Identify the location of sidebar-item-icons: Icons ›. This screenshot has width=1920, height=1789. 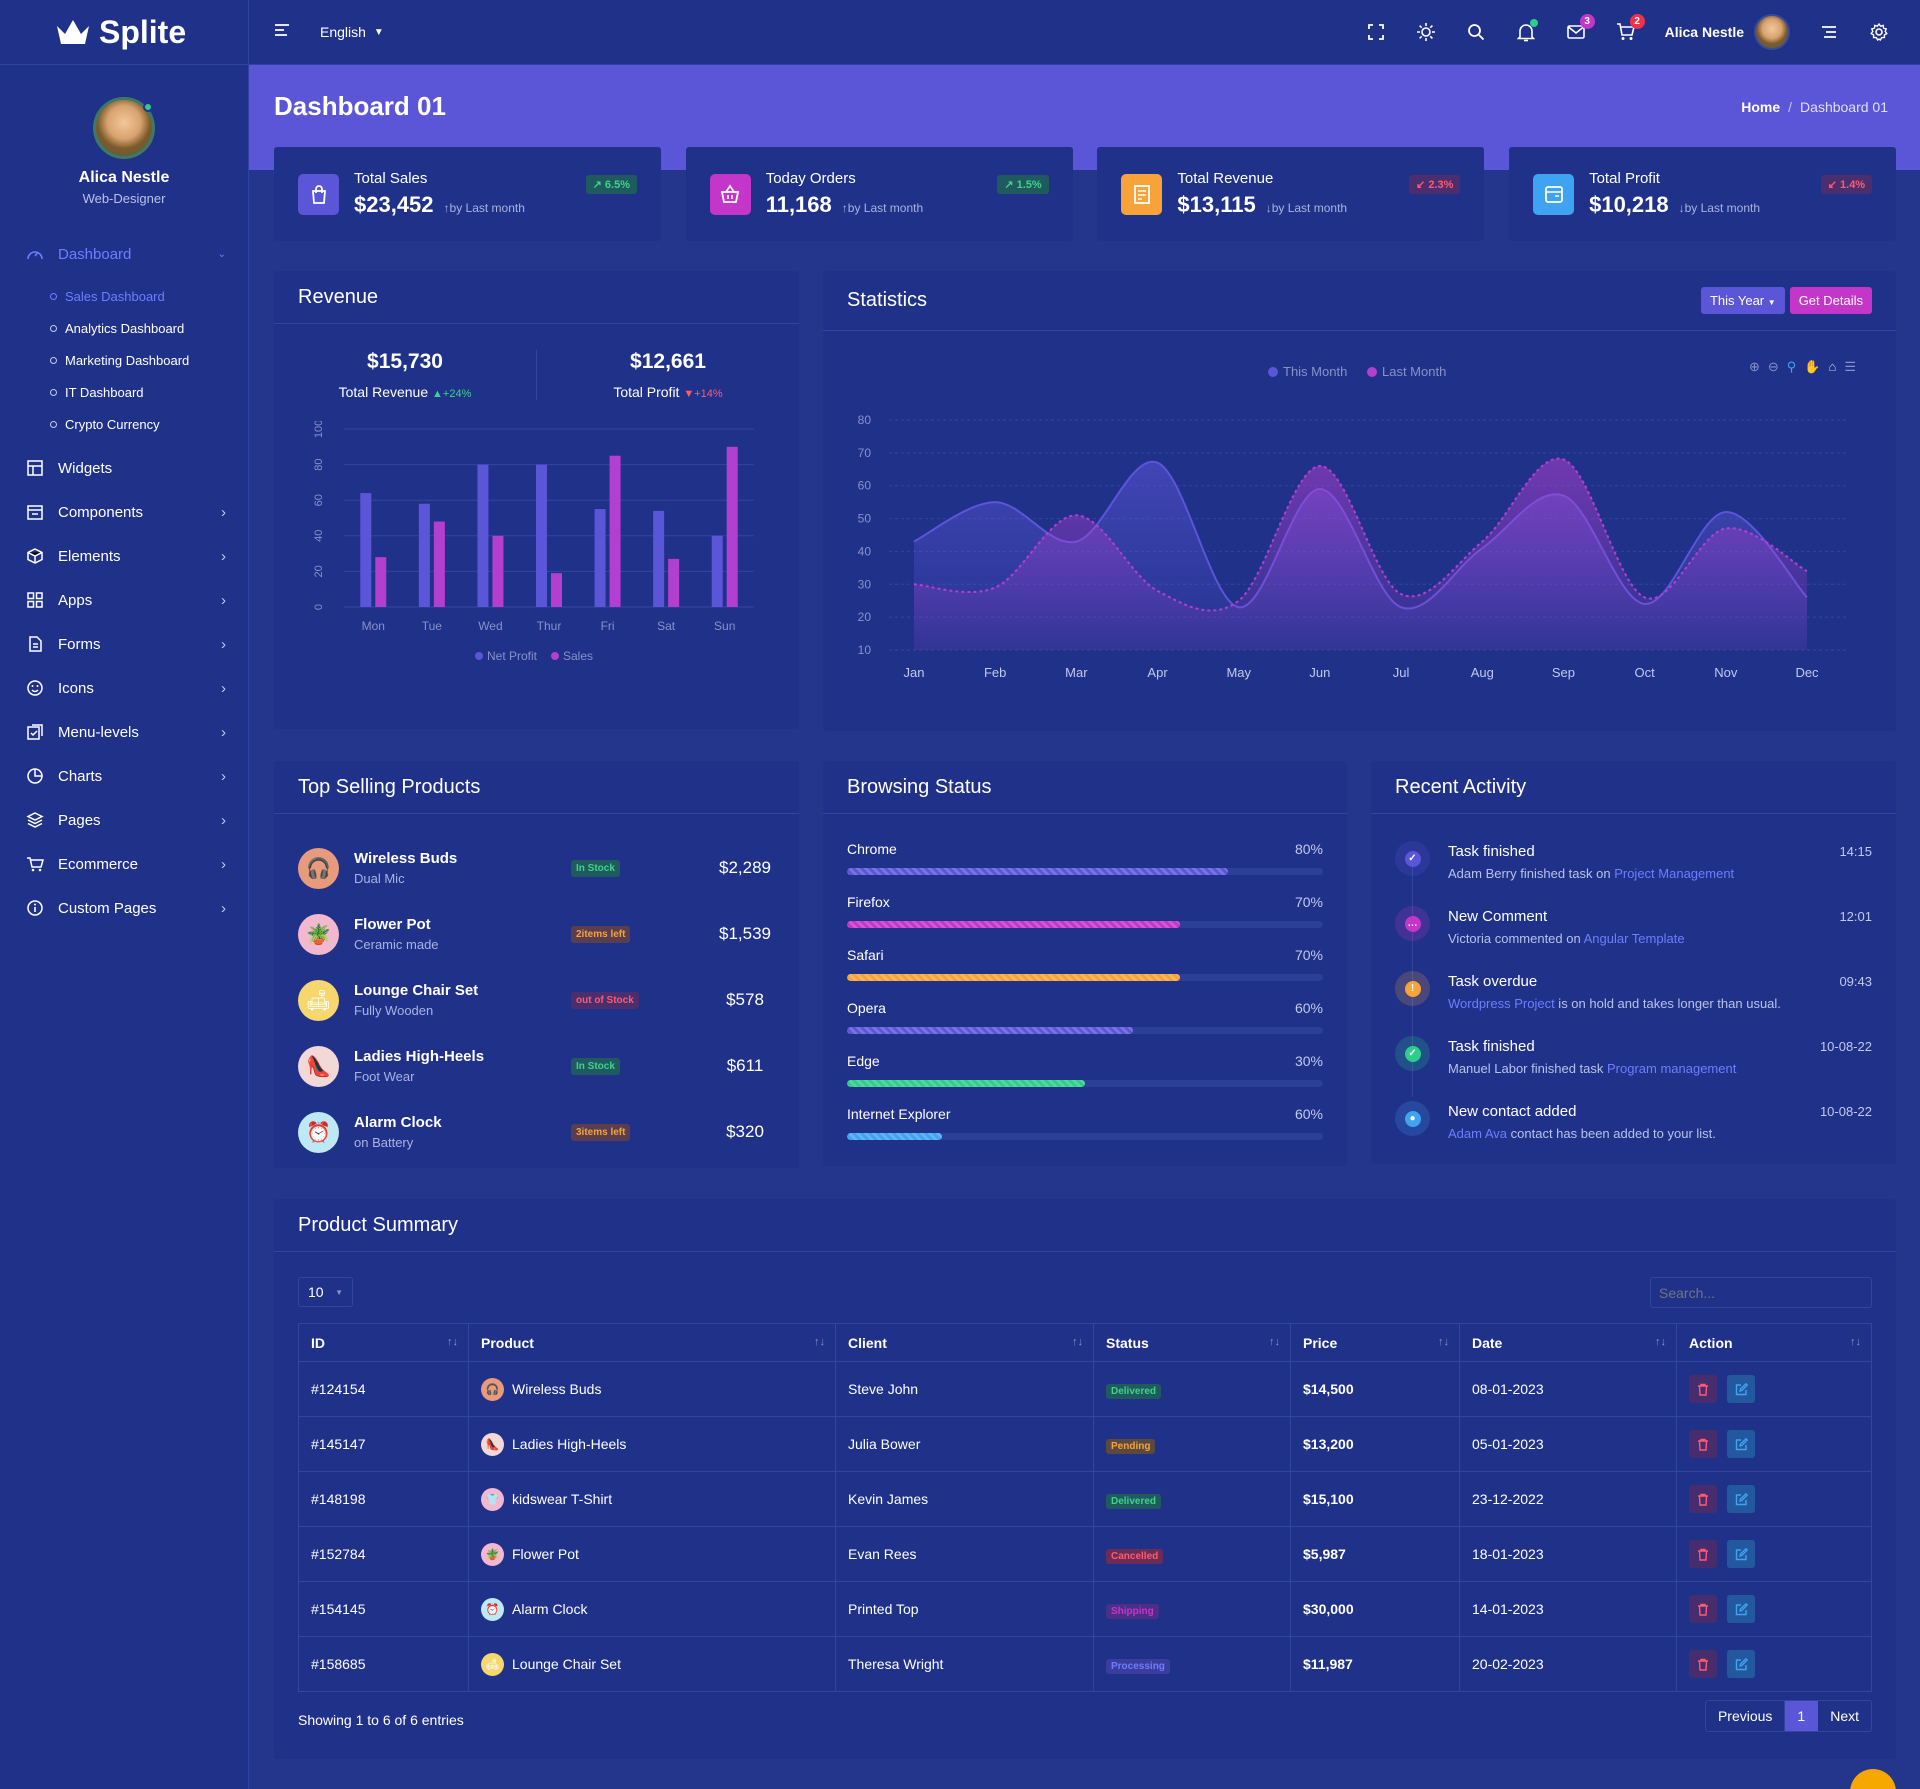
(124, 688).